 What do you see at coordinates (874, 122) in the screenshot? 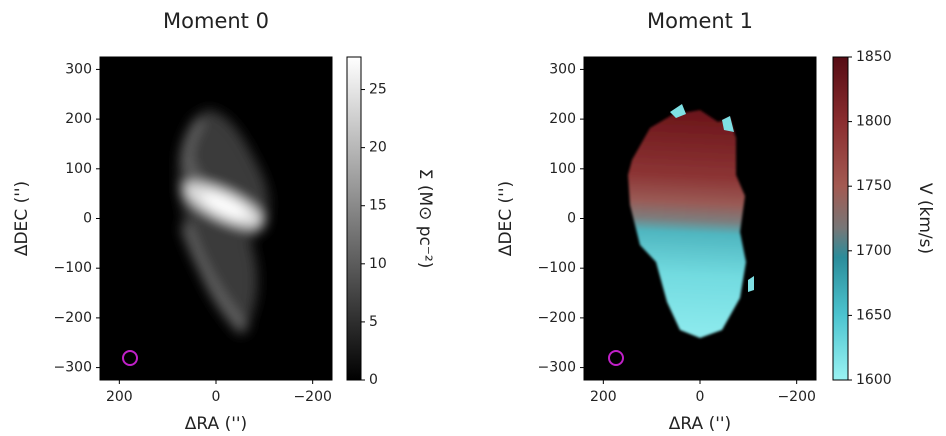
I see `colorbar-tick-label: 1800` at bounding box center [874, 122].